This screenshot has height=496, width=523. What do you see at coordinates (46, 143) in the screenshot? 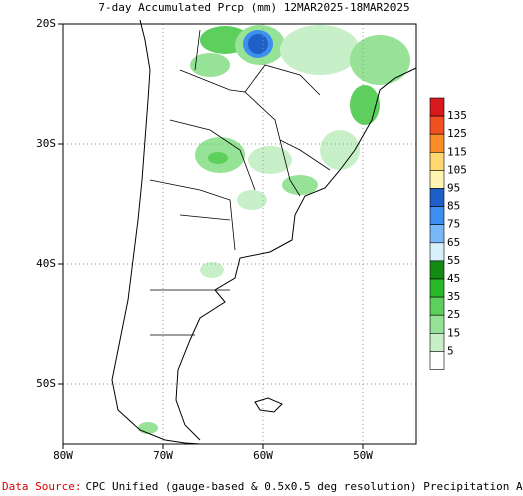
I see `lat-label: 30S` at bounding box center [46, 143].